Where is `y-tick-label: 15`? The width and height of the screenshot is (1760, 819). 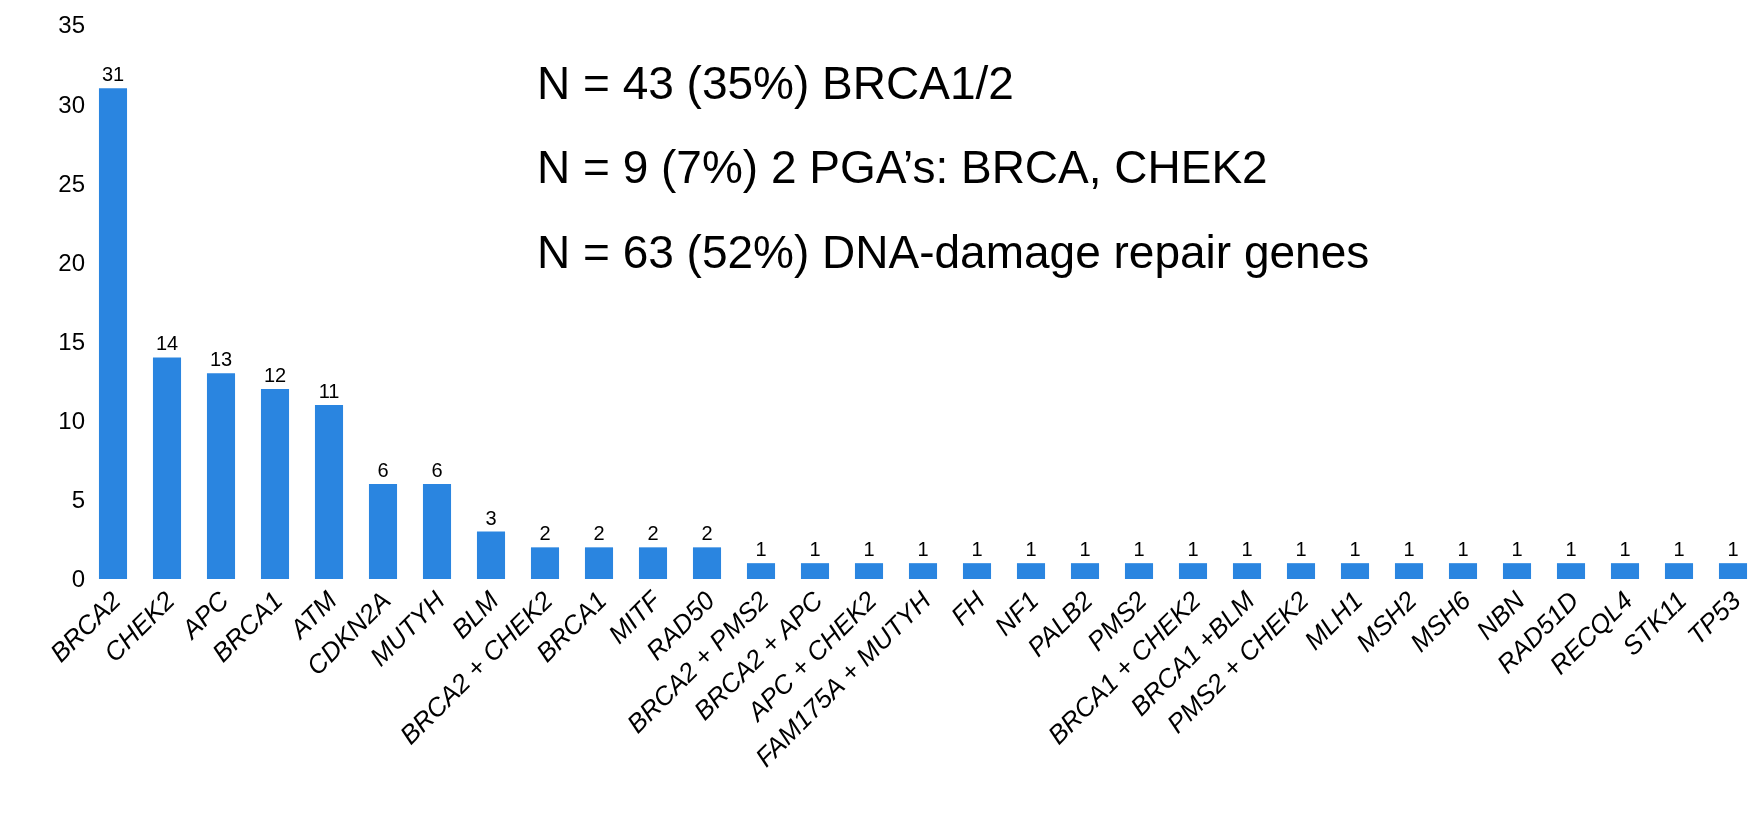 y-tick-label: 15 is located at coordinates (71, 341).